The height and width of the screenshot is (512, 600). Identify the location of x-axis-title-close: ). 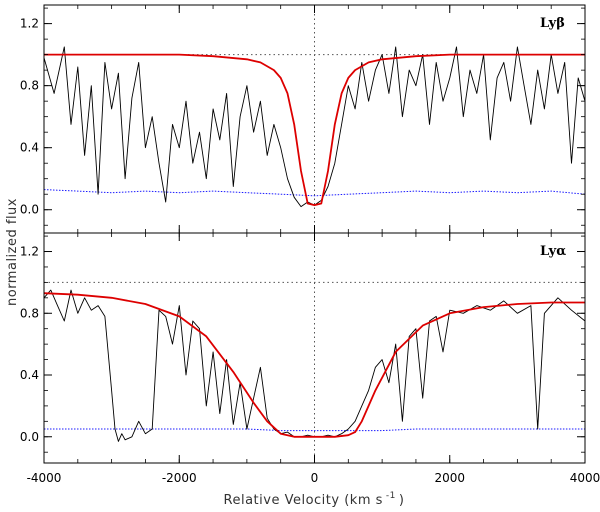
(402, 500).